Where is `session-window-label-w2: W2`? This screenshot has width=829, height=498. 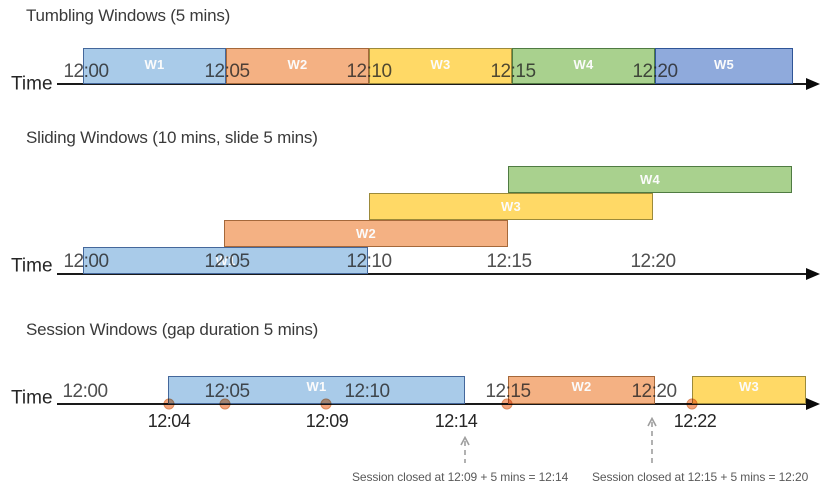
session-window-label-w2: W2 is located at coordinates (581, 386).